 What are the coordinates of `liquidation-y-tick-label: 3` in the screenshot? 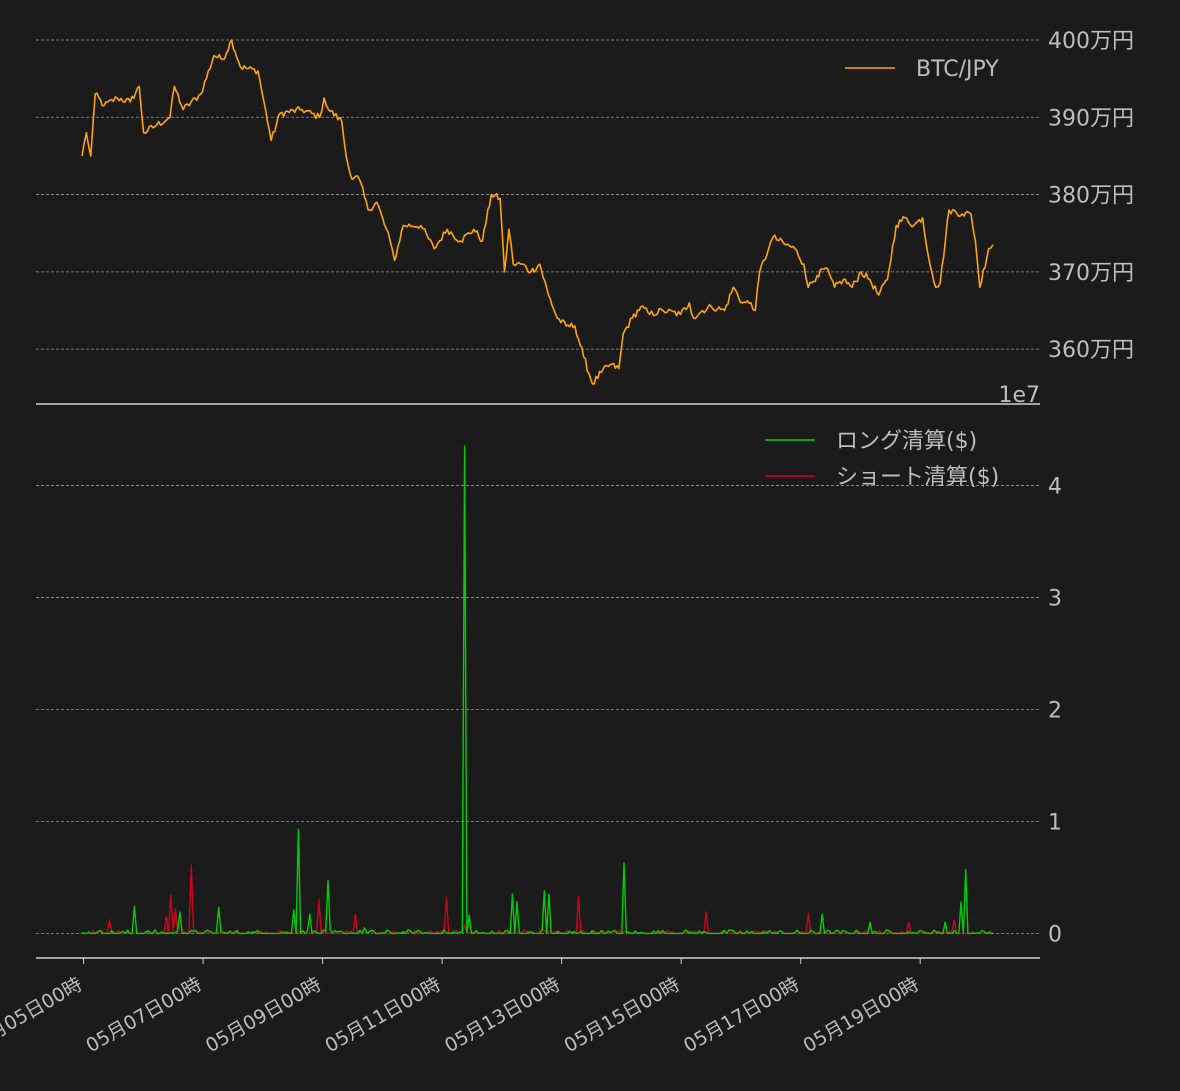 It's located at (1055, 598).